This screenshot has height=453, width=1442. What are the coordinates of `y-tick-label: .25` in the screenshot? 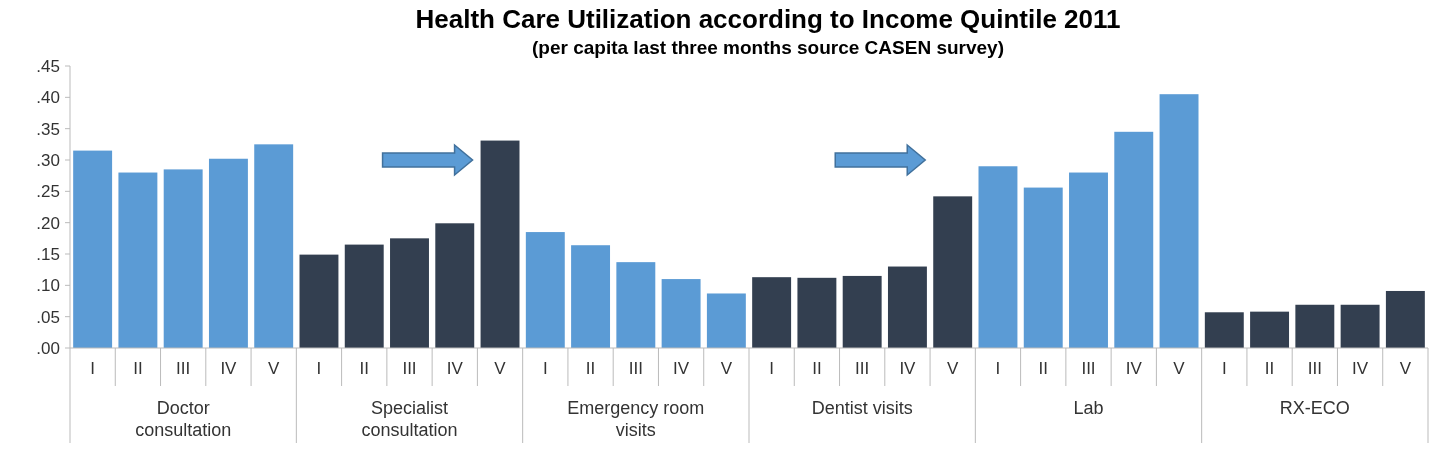 It's located at (48, 192).